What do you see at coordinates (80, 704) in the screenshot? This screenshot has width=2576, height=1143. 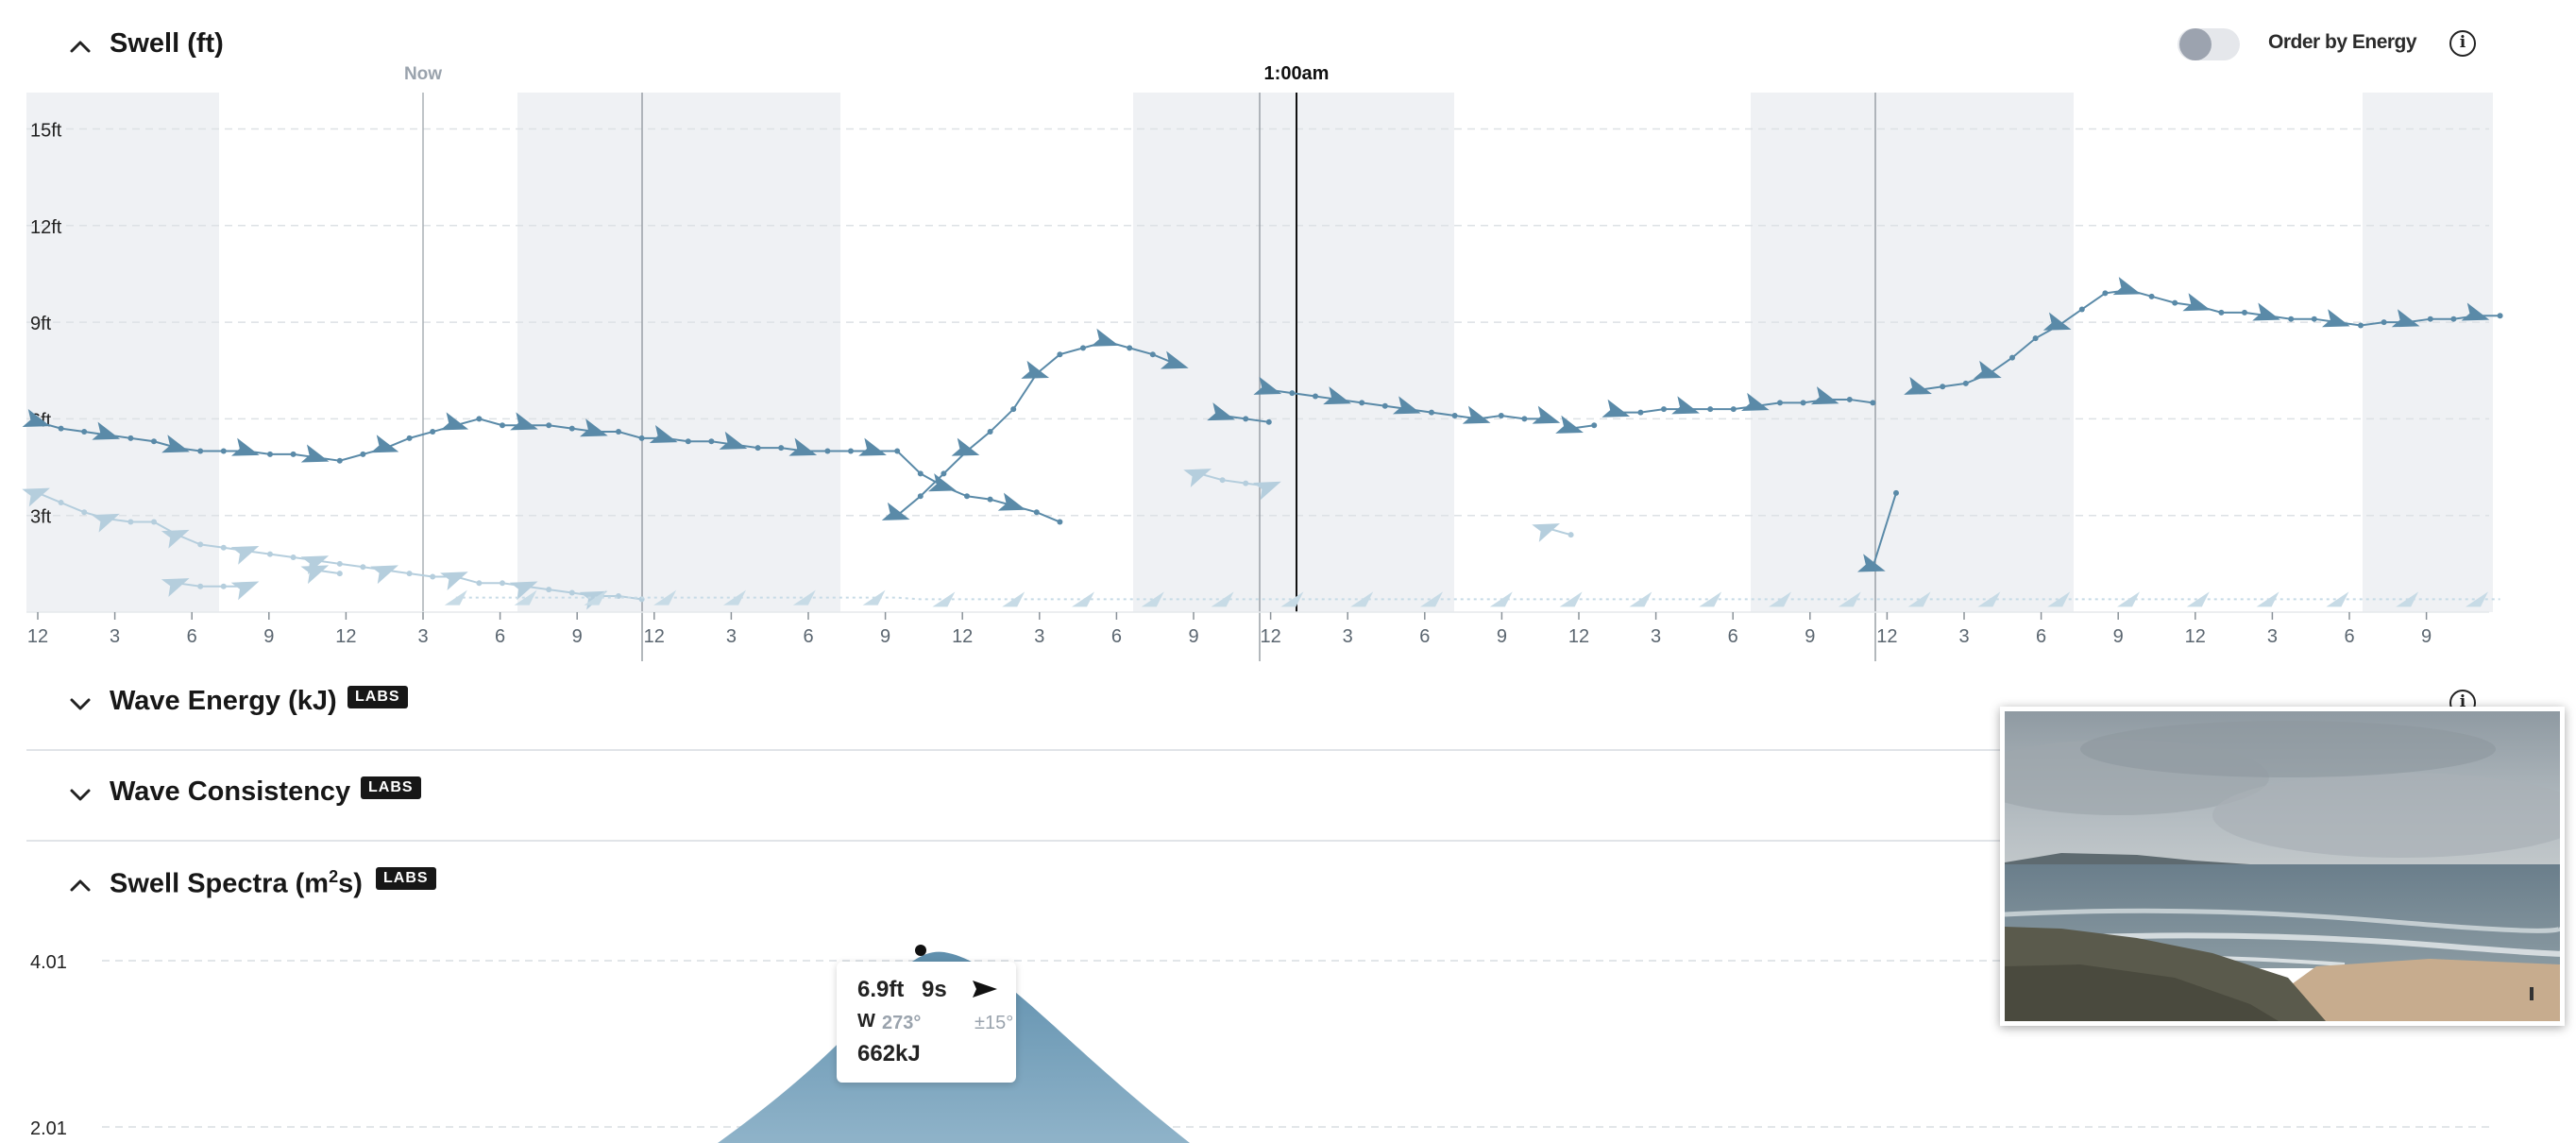 I see `expand-energy-chevron-icon` at bounding box center [80, 704].